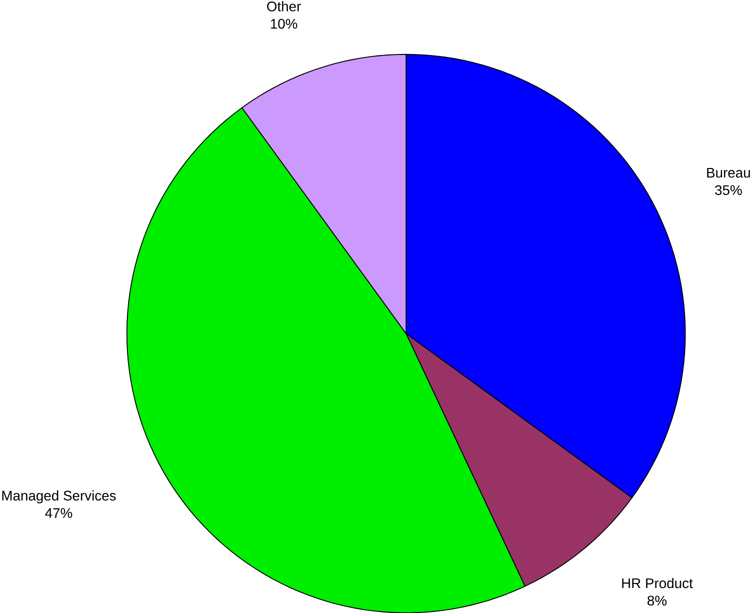  I want to click on slice-label: Other, so click(284, 6).